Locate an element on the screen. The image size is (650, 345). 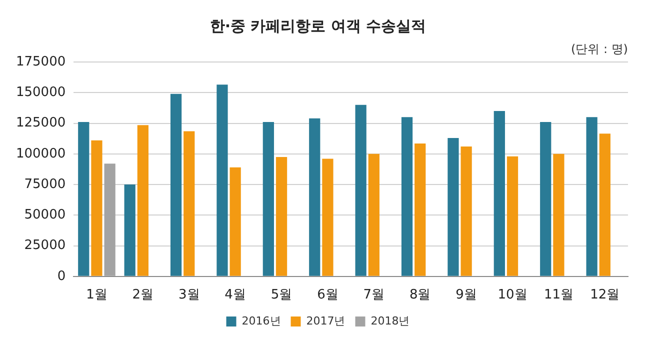
x-tick-label: 7월 is located at coordinates (374, 295).